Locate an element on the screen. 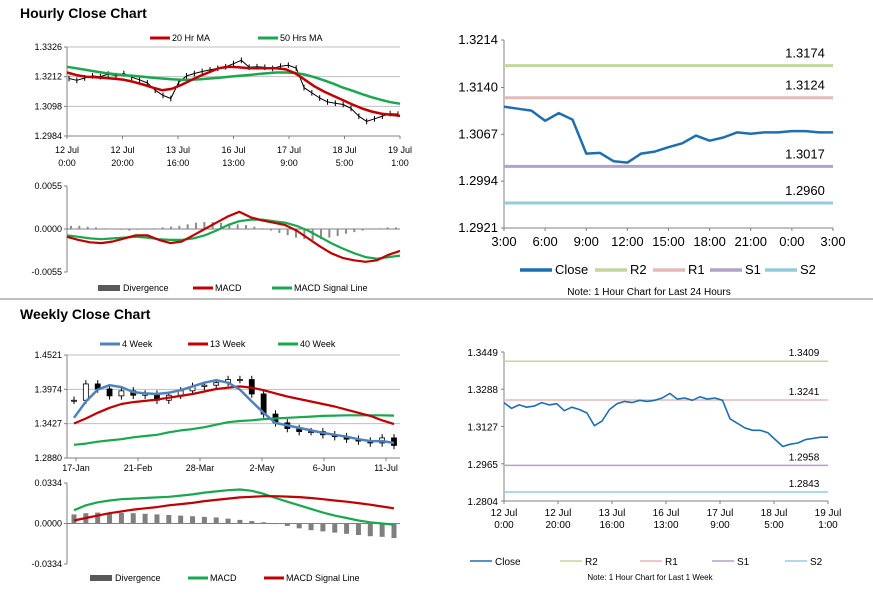 The width and height of the screenshot is (873, 601). weekly-price-x-tick-label: 28-Mar is located at coordinates (200, 468).